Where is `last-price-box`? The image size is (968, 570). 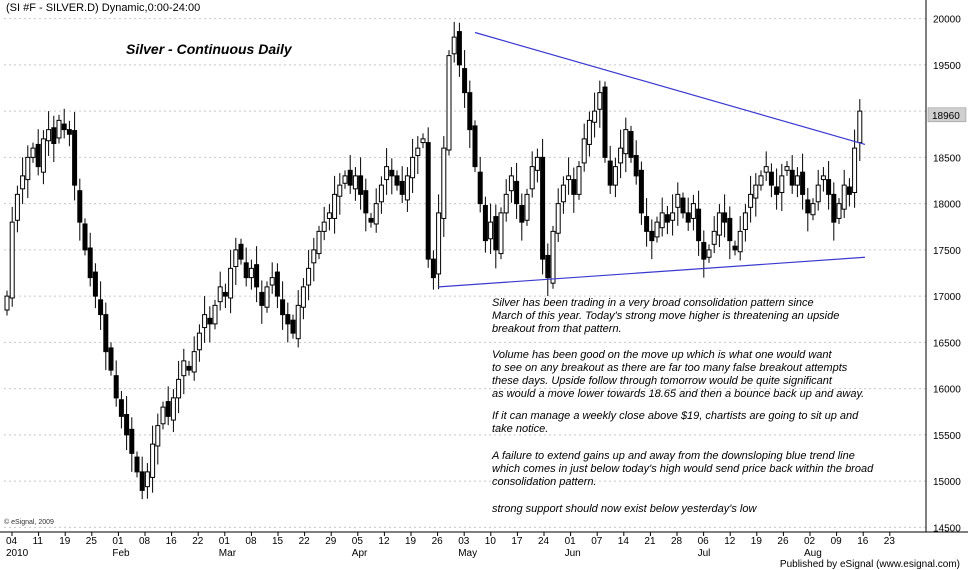 last-price-box is located at coordinates (947, 115).